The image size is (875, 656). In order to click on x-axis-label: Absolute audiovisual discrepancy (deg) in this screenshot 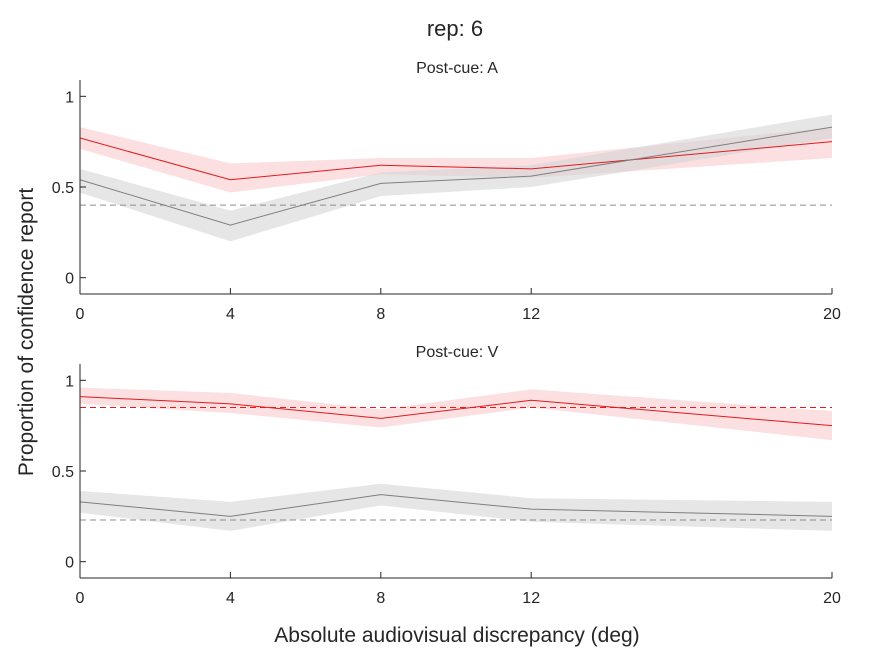, I will do `click(456, 635)`.